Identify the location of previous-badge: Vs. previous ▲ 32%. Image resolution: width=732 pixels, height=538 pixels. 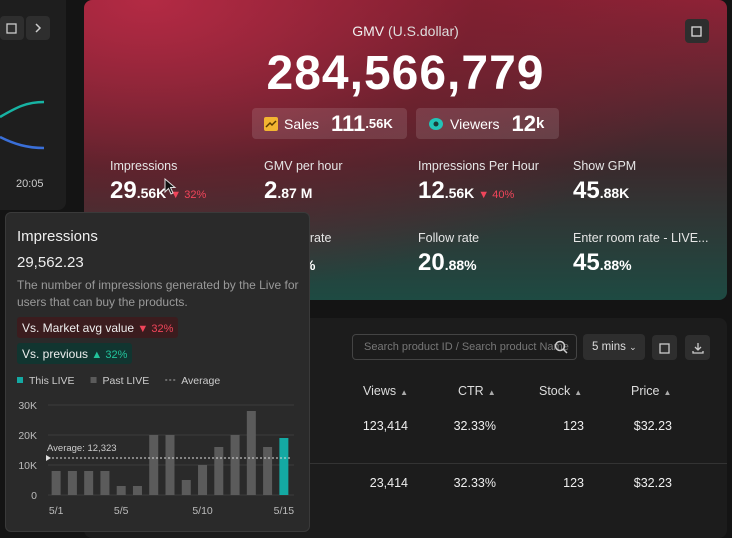
(75, 353).